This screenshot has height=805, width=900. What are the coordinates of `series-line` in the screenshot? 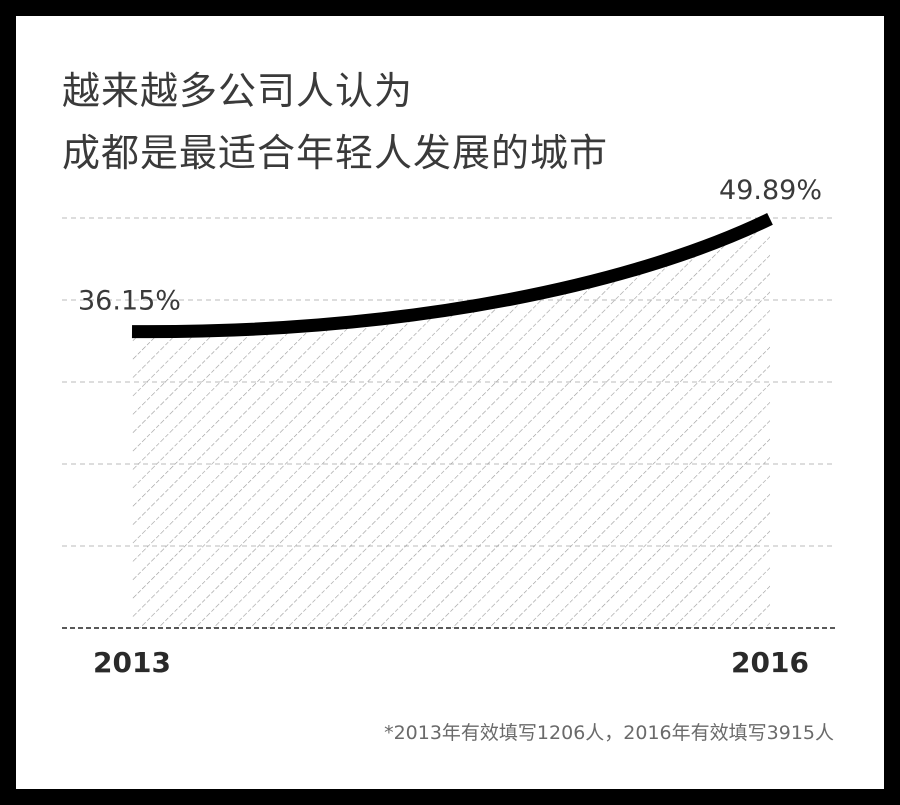 It's located at (452, 276).